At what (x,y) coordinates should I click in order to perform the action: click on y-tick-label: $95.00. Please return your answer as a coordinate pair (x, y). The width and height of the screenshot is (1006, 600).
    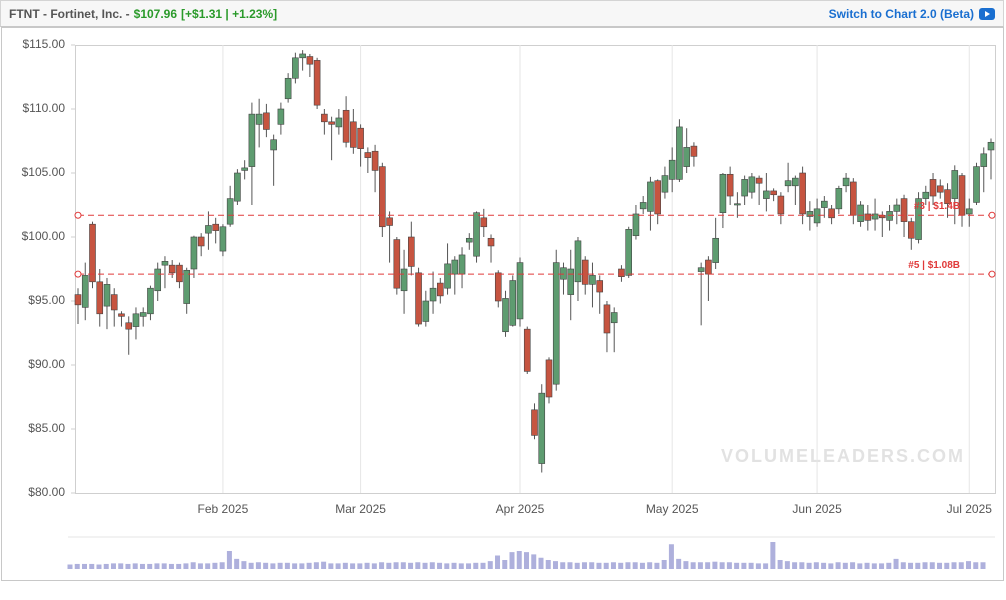
    Looking at the image, I should click on (46, 300).